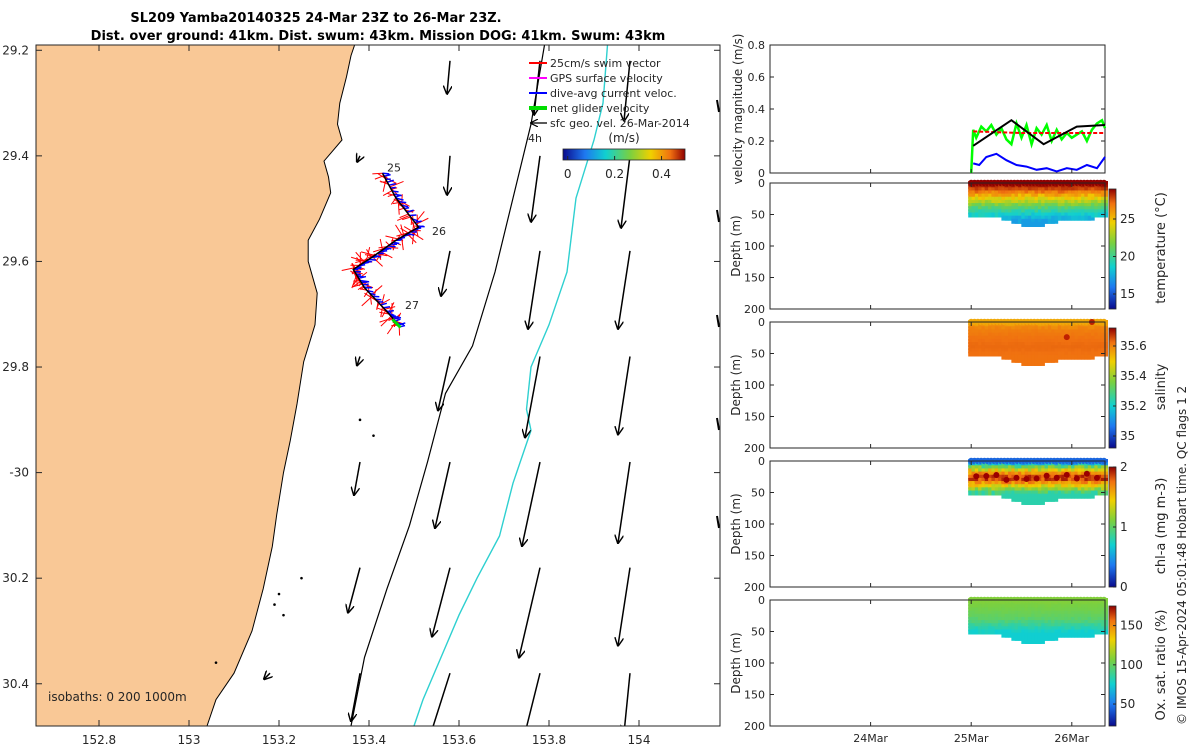 This screenshot has height=750, width=1200. What do you see at coordinates (754, 385) in the screenshot?
I see `section-y-tick: 100` at bounding box center [754, 385].